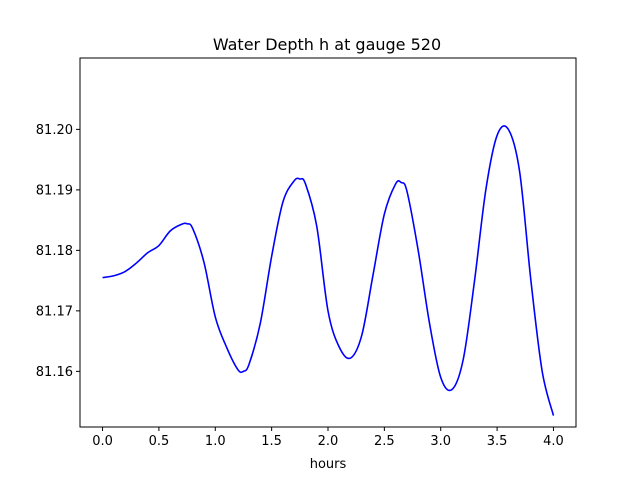 This screenshot has height=480, width=640. I want to click on y-tick-label: 81.19, so click(54, 190).